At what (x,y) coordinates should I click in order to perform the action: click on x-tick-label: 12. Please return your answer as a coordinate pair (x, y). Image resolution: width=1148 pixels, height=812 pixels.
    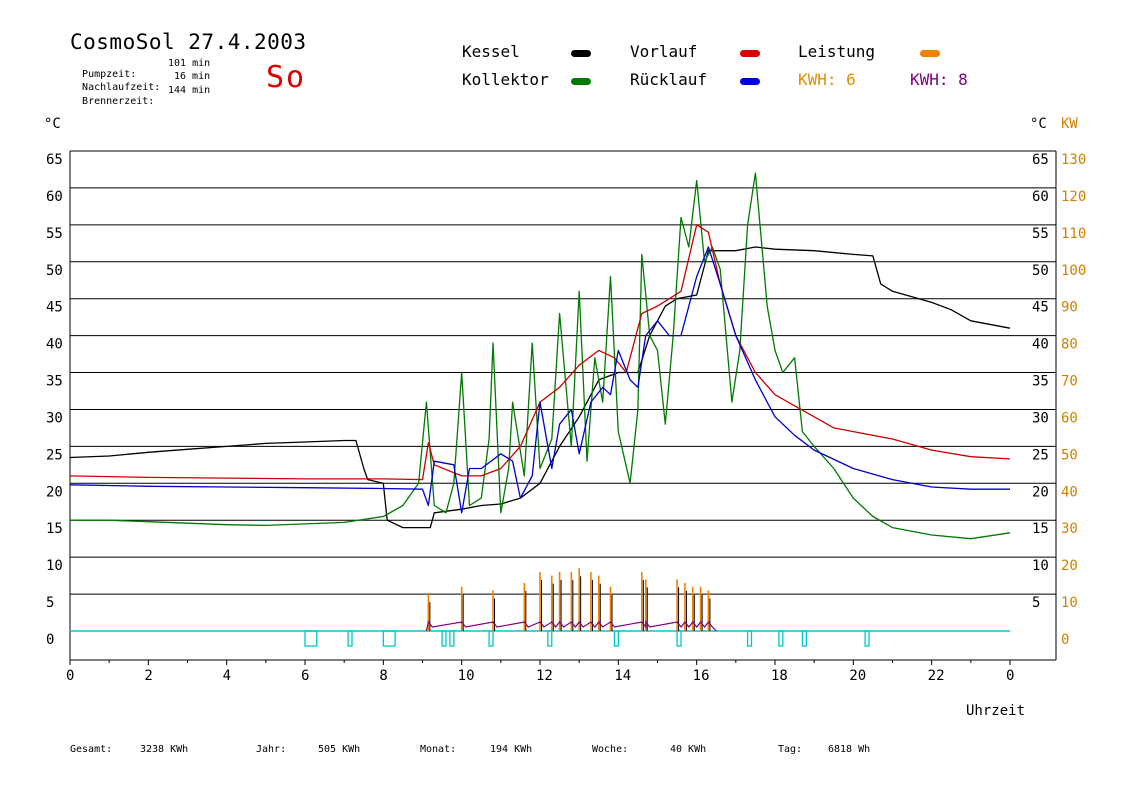
    Looking at the image, I should click on (544, 676).